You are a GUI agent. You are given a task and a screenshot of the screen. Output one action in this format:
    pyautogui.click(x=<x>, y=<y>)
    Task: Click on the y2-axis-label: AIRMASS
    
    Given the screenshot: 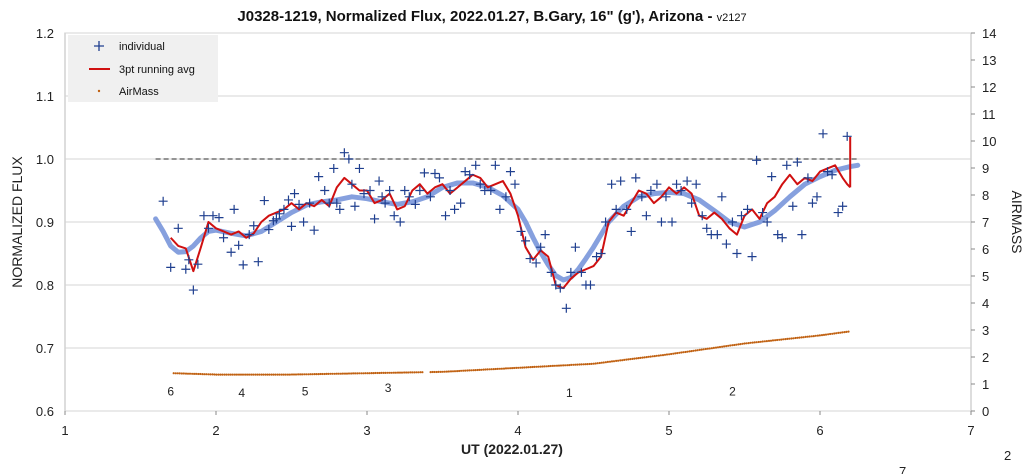 What is the action you would take?
    pyautogui.click(x=1017, y=221)
    